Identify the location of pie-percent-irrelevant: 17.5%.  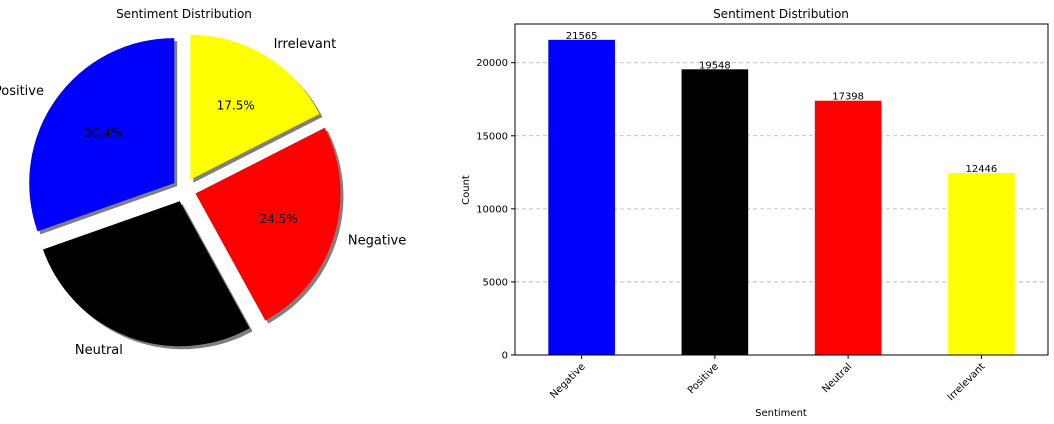
(236, 106).